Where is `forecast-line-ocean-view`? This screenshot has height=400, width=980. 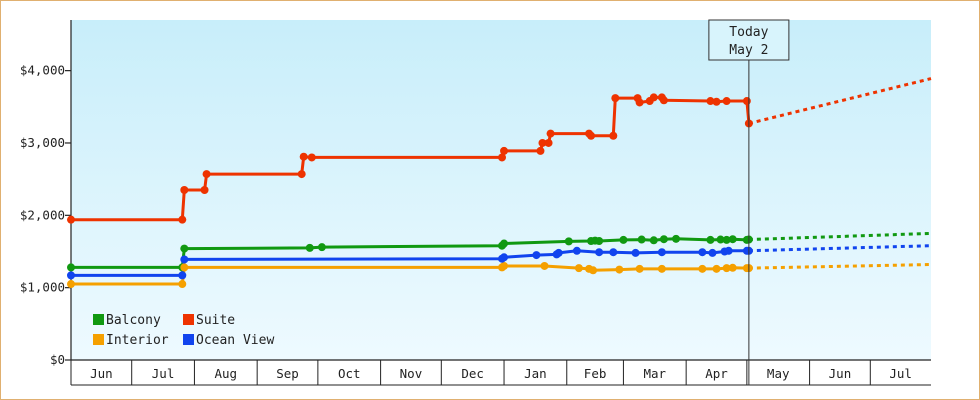
forecast-line-ocean-view is located at coordinates (840, 248).